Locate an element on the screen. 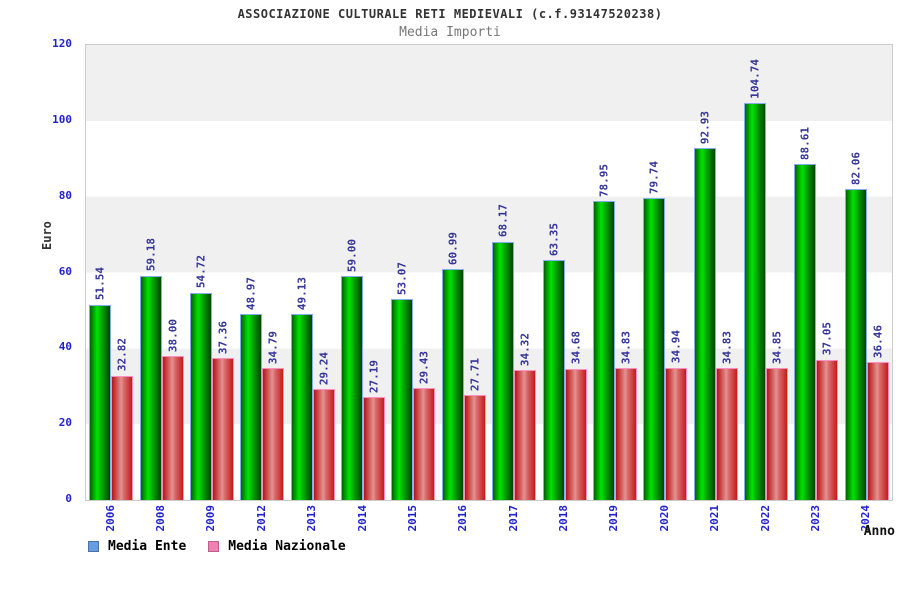 This screenshot has width=900, height=600. bar-media-ente-2022 is located at coordinates (755, 301).